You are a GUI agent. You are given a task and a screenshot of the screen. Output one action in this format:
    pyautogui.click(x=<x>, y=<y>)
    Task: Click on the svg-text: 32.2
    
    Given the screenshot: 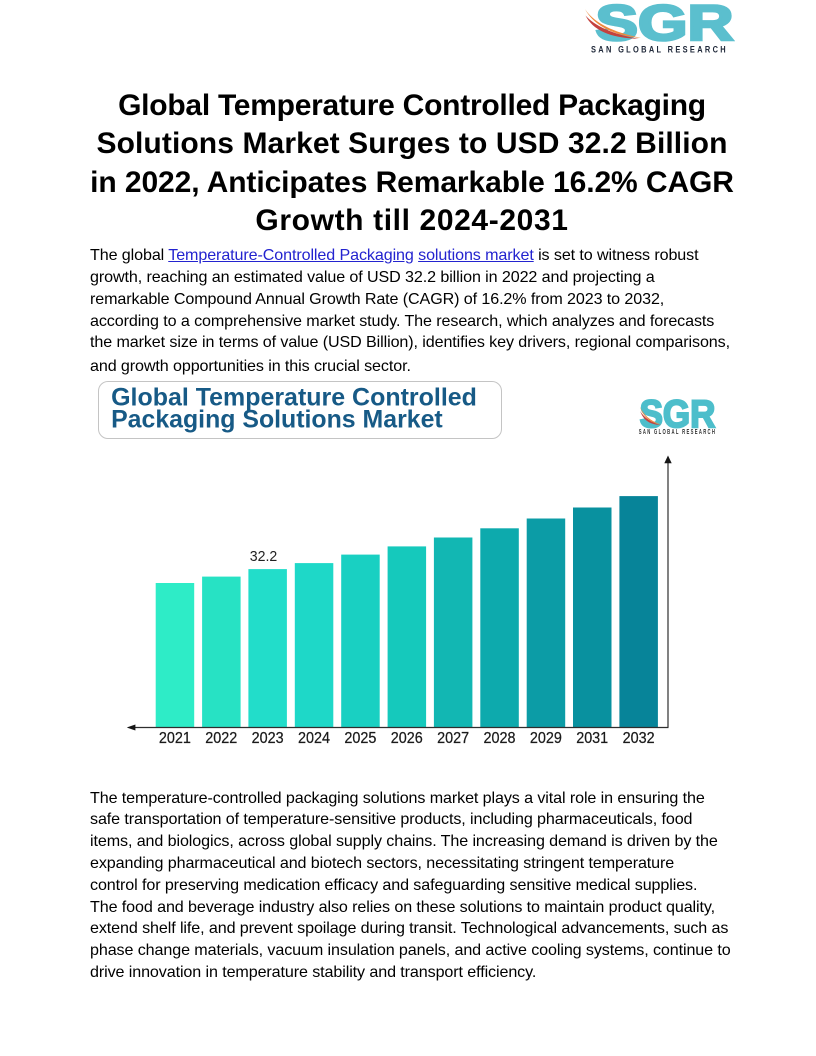 What is the action you would take?
    pyautogui.click(x=264, y=556)
    